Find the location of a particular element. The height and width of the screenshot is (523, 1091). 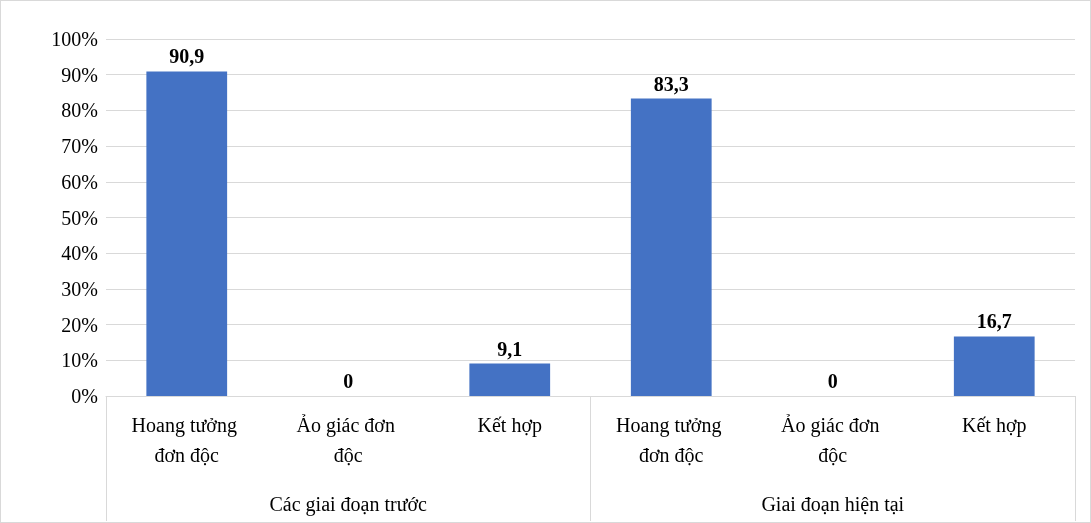

data-label: 90,9 is located at coordinates (187, 56).